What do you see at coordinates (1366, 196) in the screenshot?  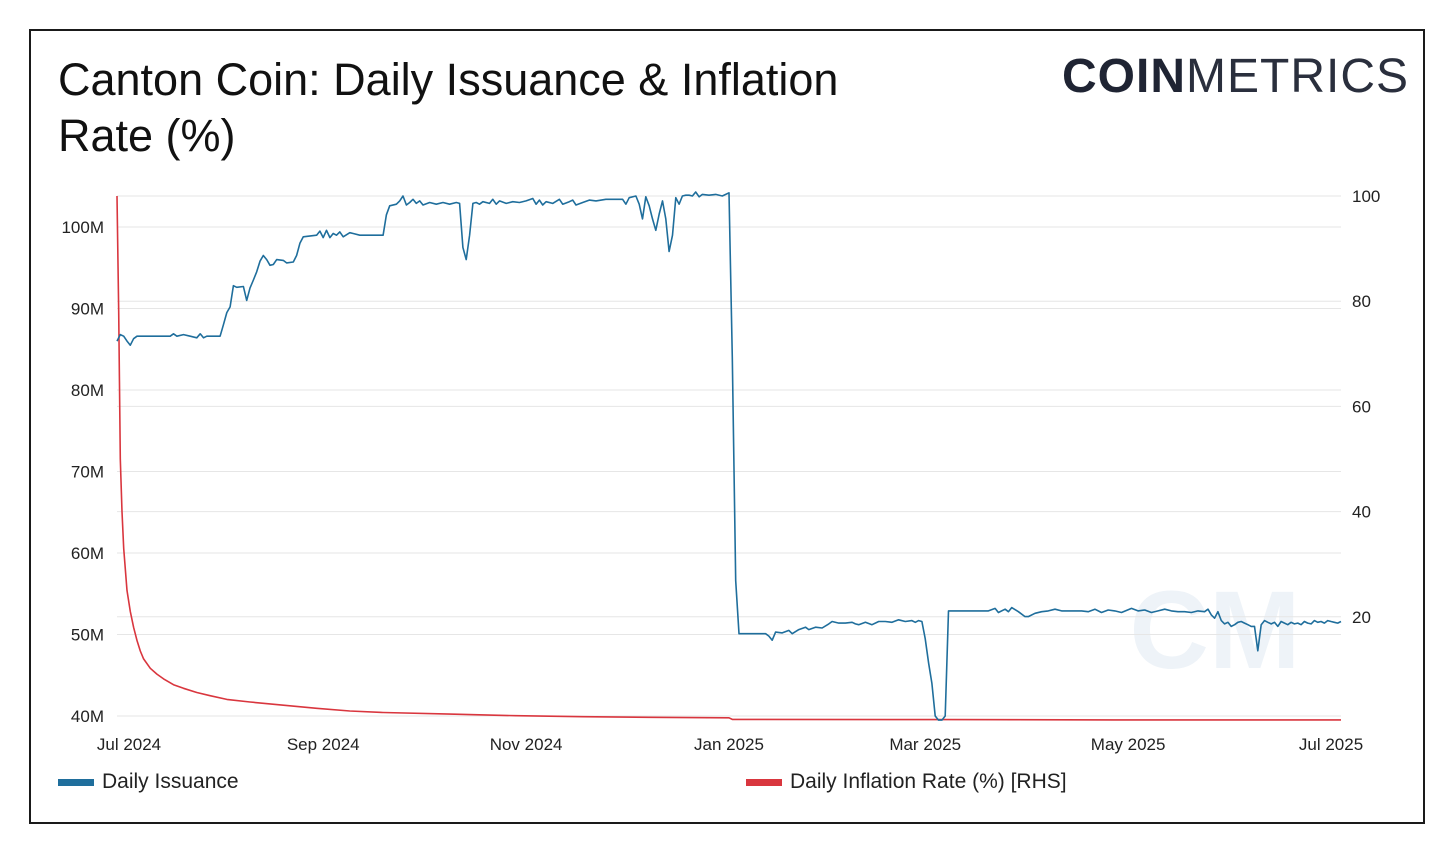 I see `y-right-tick-label: 100` at bounding box center [1366, 196].